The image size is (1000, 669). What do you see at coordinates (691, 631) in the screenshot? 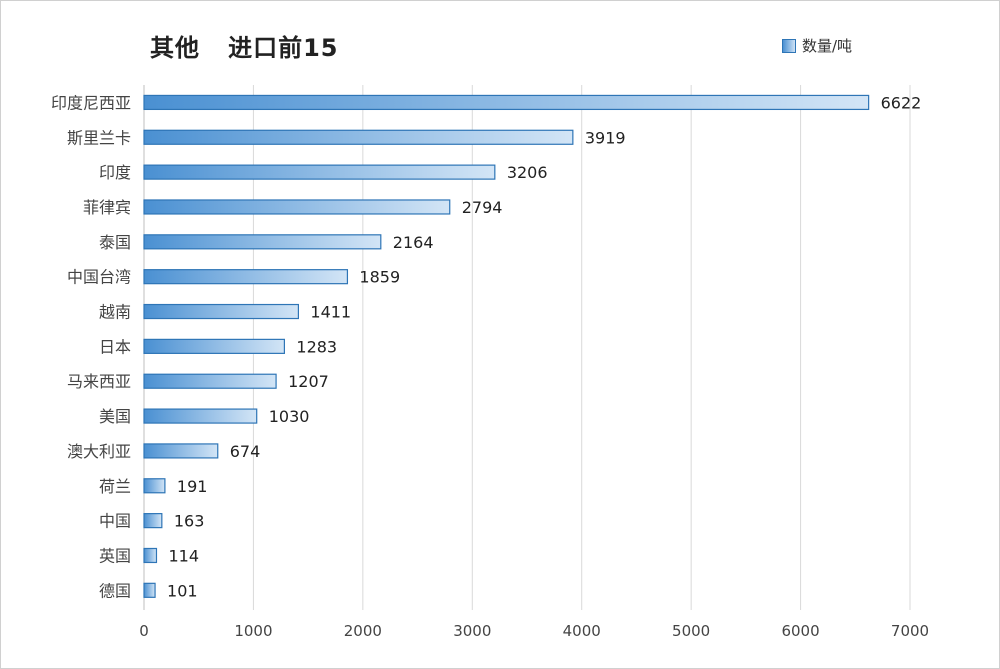
I see `x-tick-label: 5000` at bounding box center [691, 631].